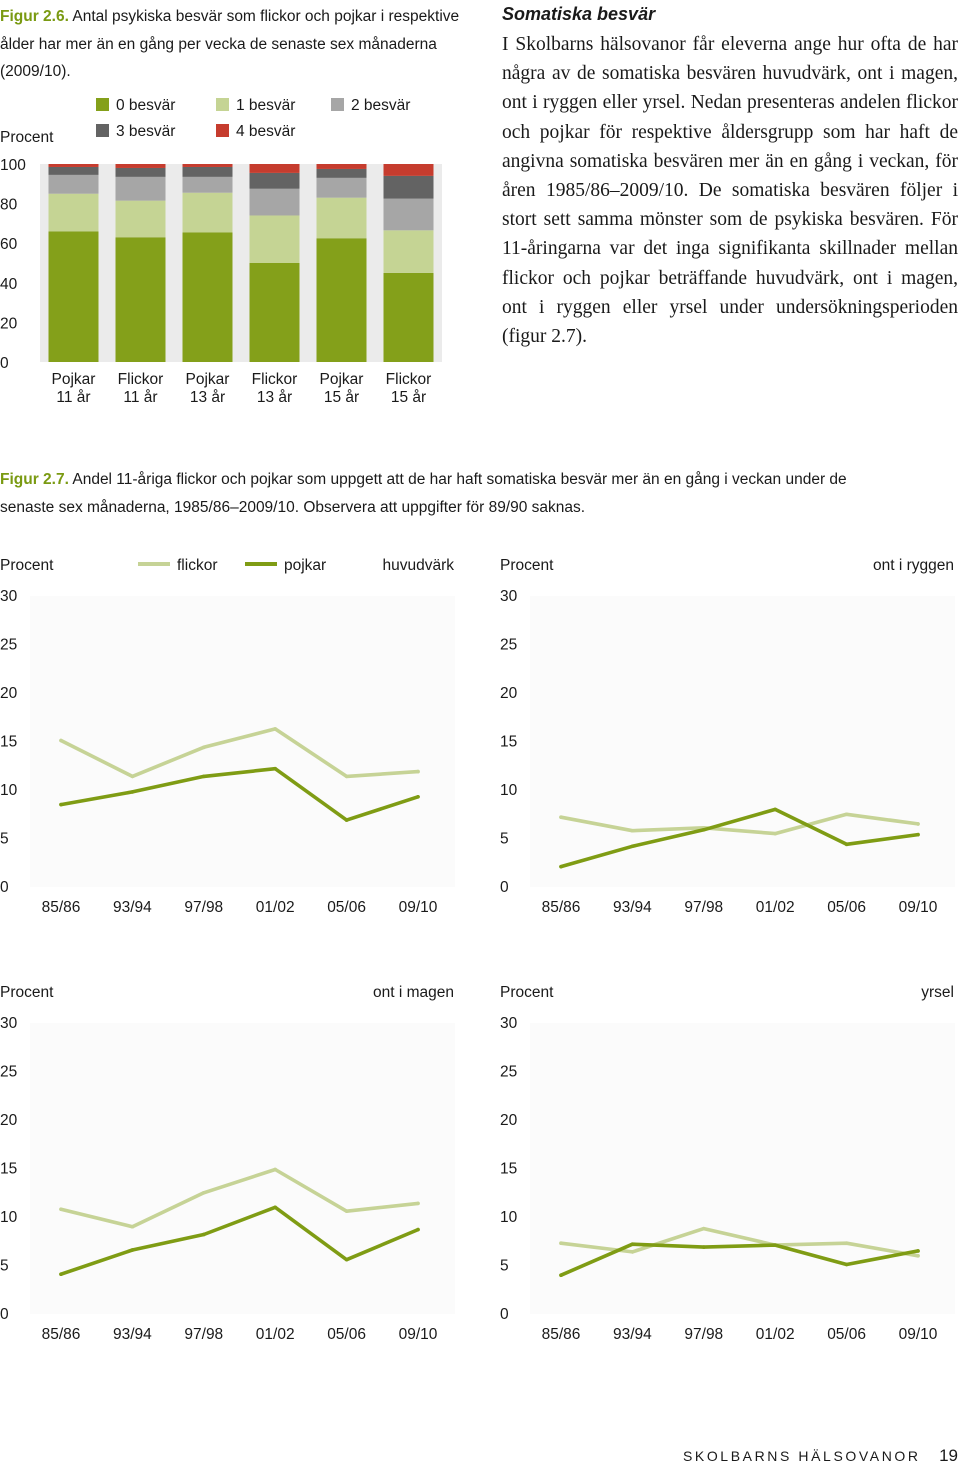 The image size is (960, 1470). I want to click on legend-label-pojkar: pojkar, so click(305, 565).